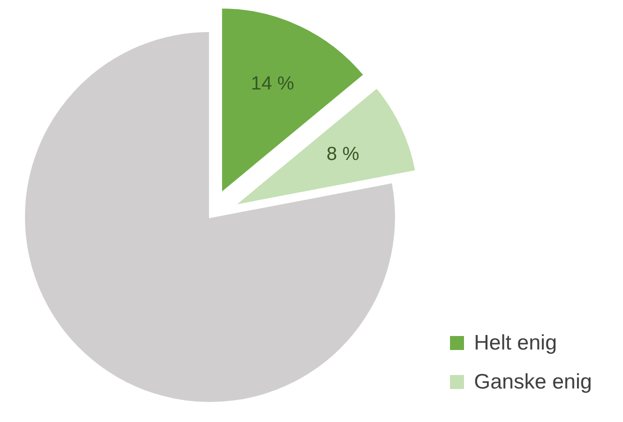  Describe the element at coordinates (515, 343) in the screenshot. I see `legend-label: Helt enig` at that location.